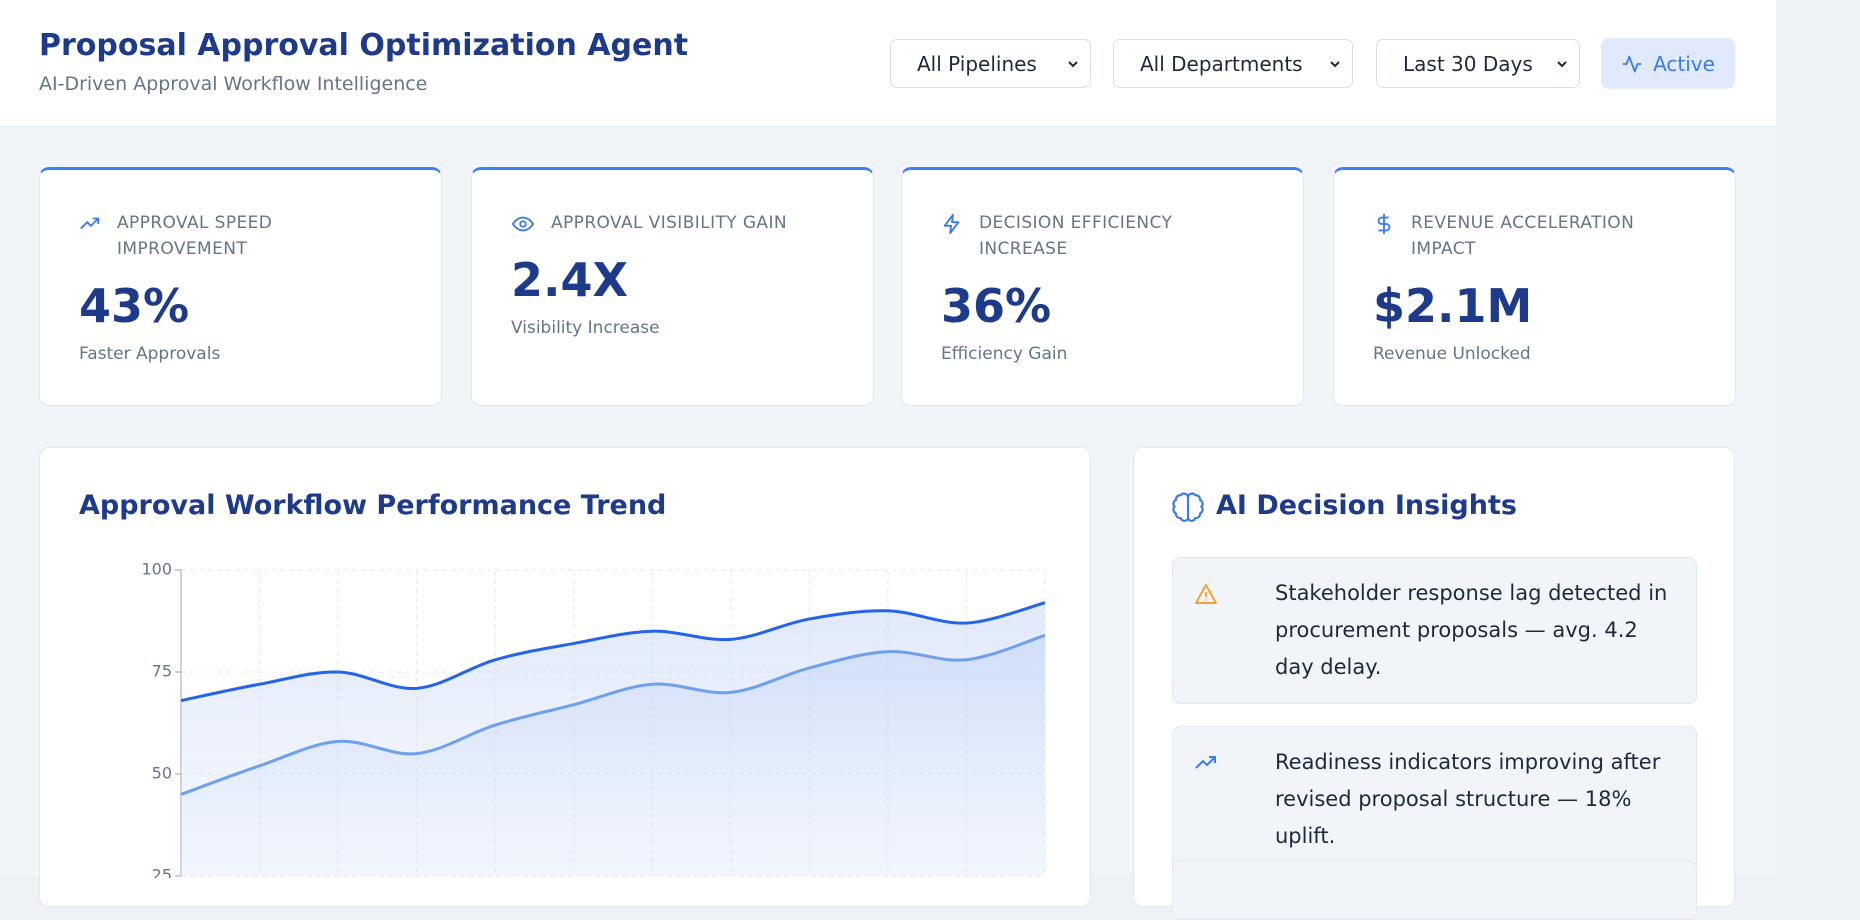 The width and height of the screenshot is (1860, 920). I want to click on pipeline-select: All Pipelines, so click(990, 63).